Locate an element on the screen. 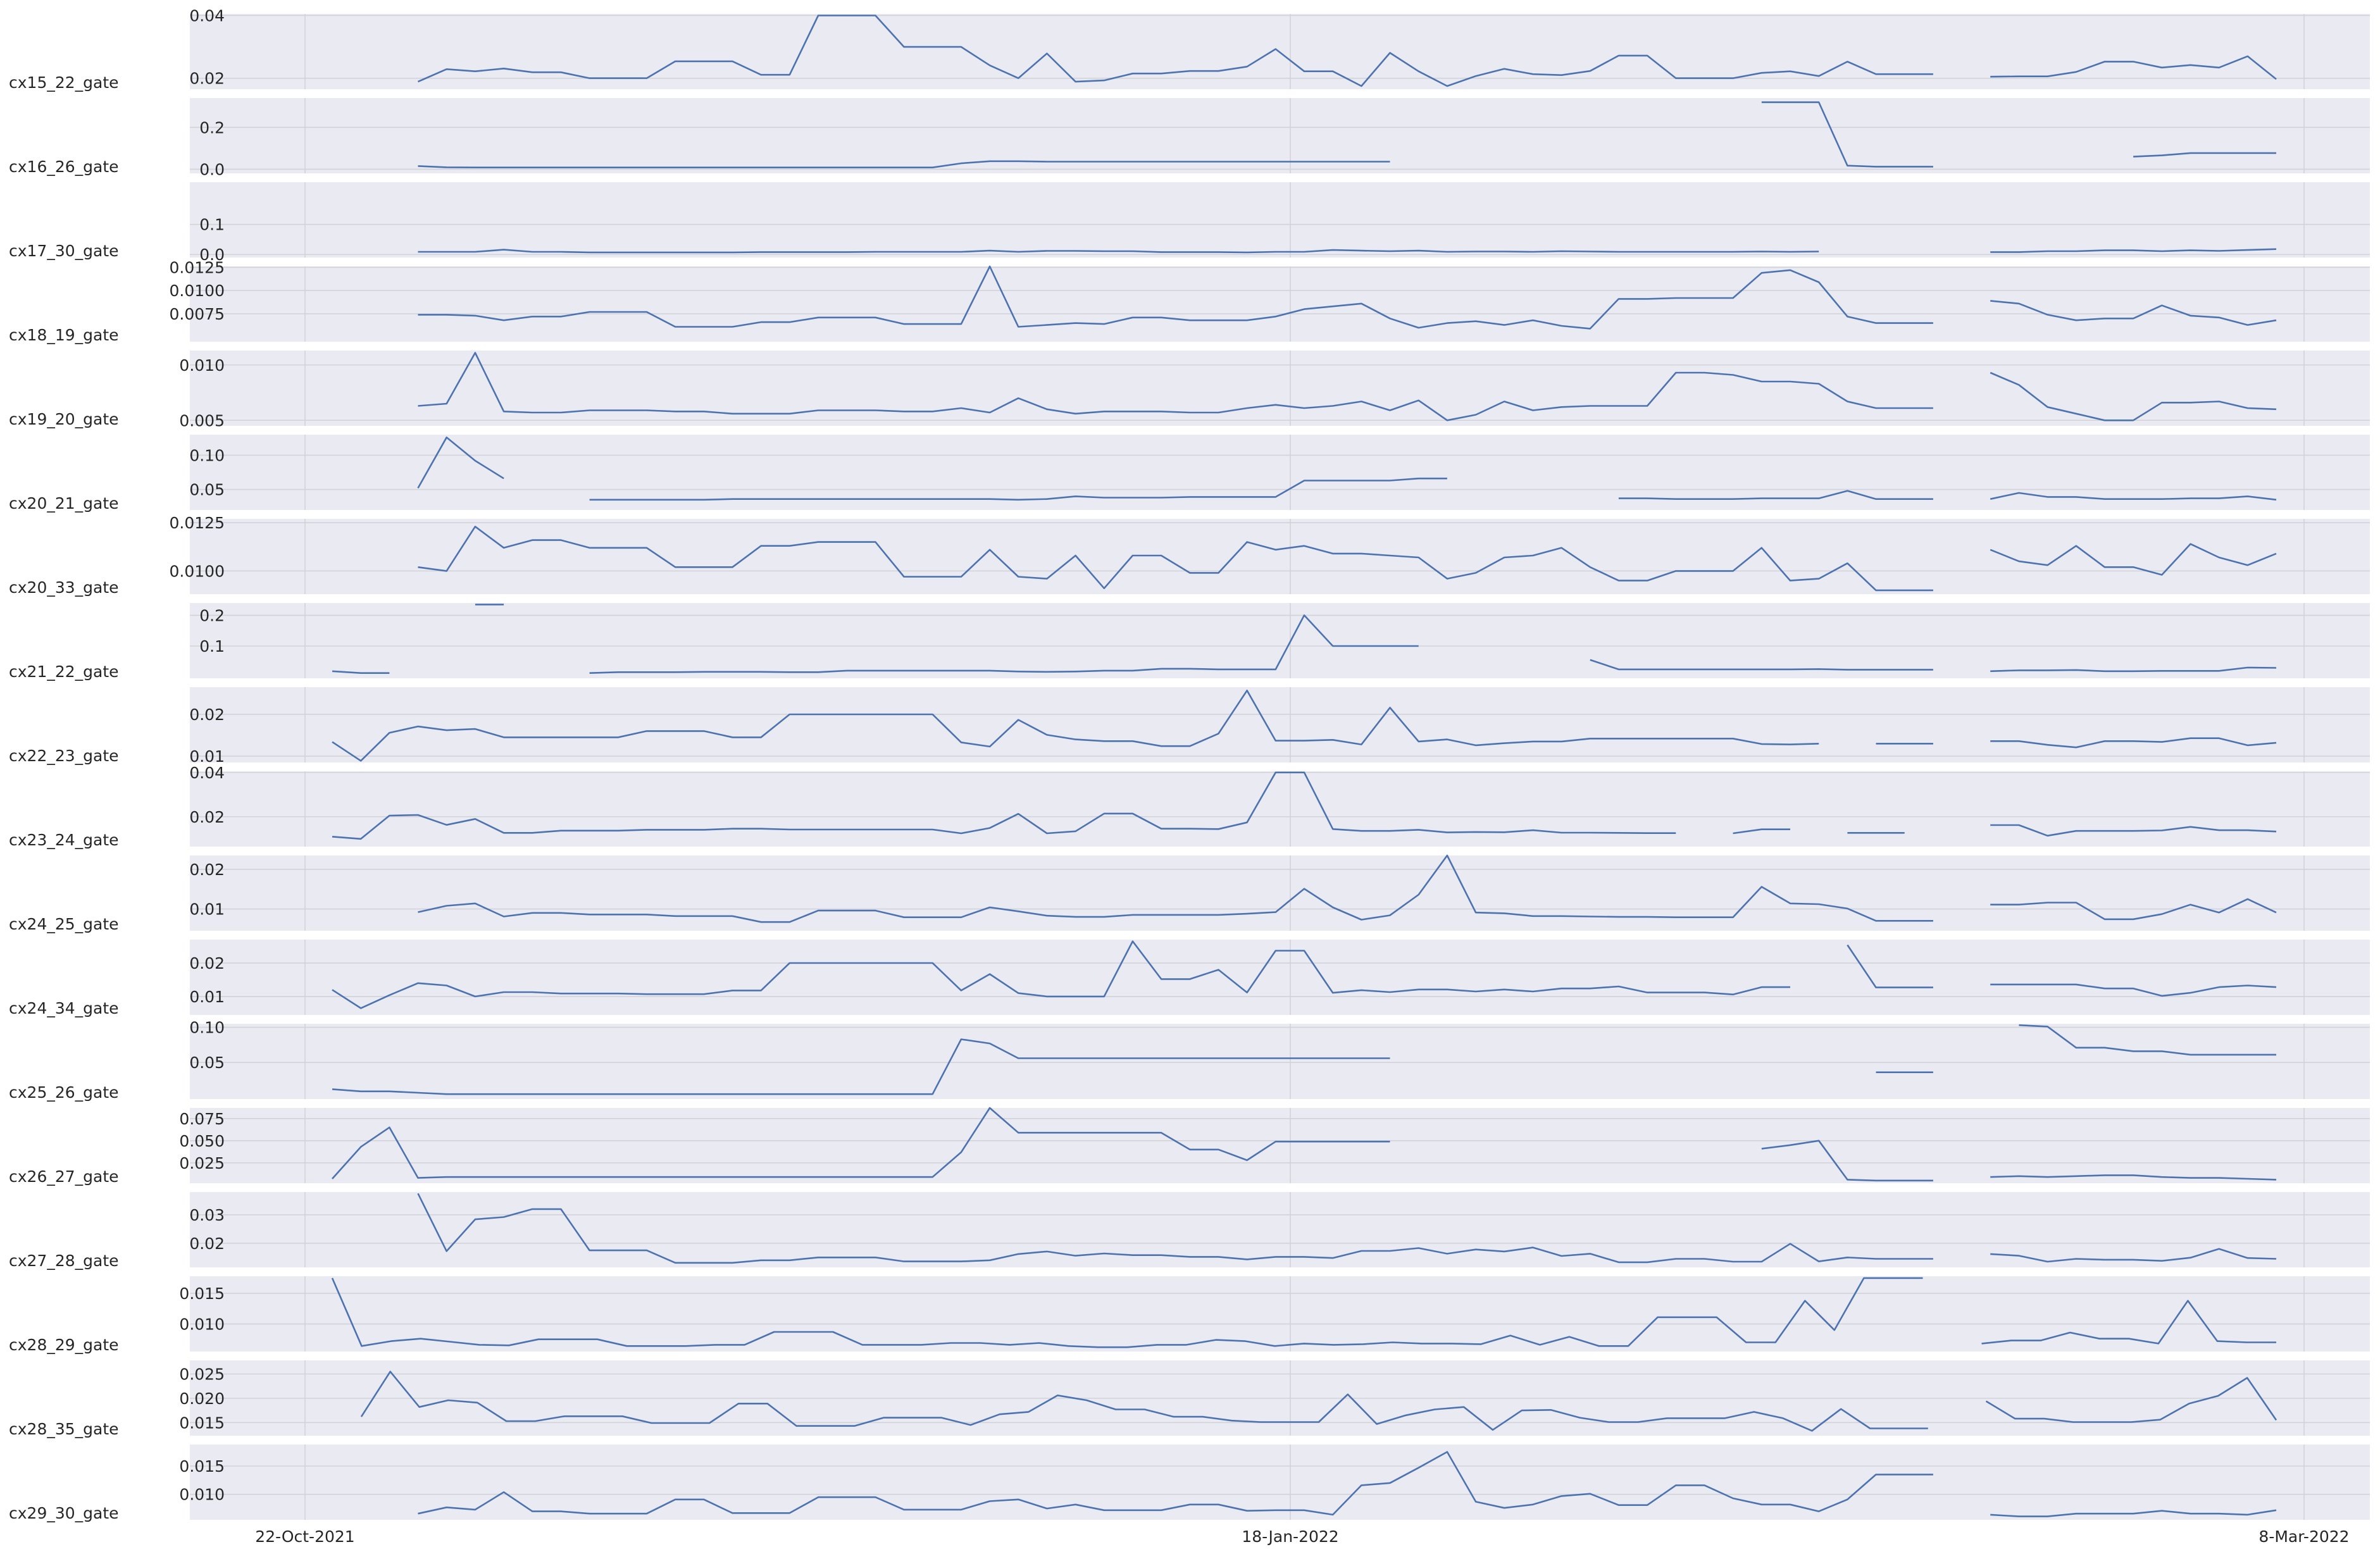  y-tick-label: 0.0075 is located at coordinates (197, 314).